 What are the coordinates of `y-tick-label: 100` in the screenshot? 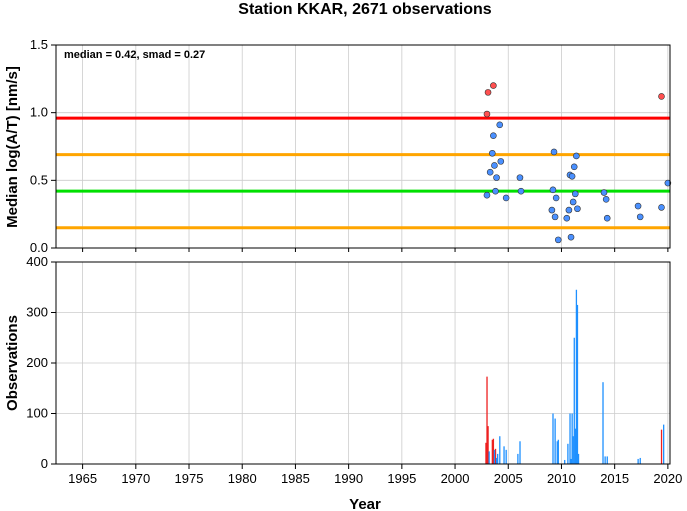 It's located at (37, 413).